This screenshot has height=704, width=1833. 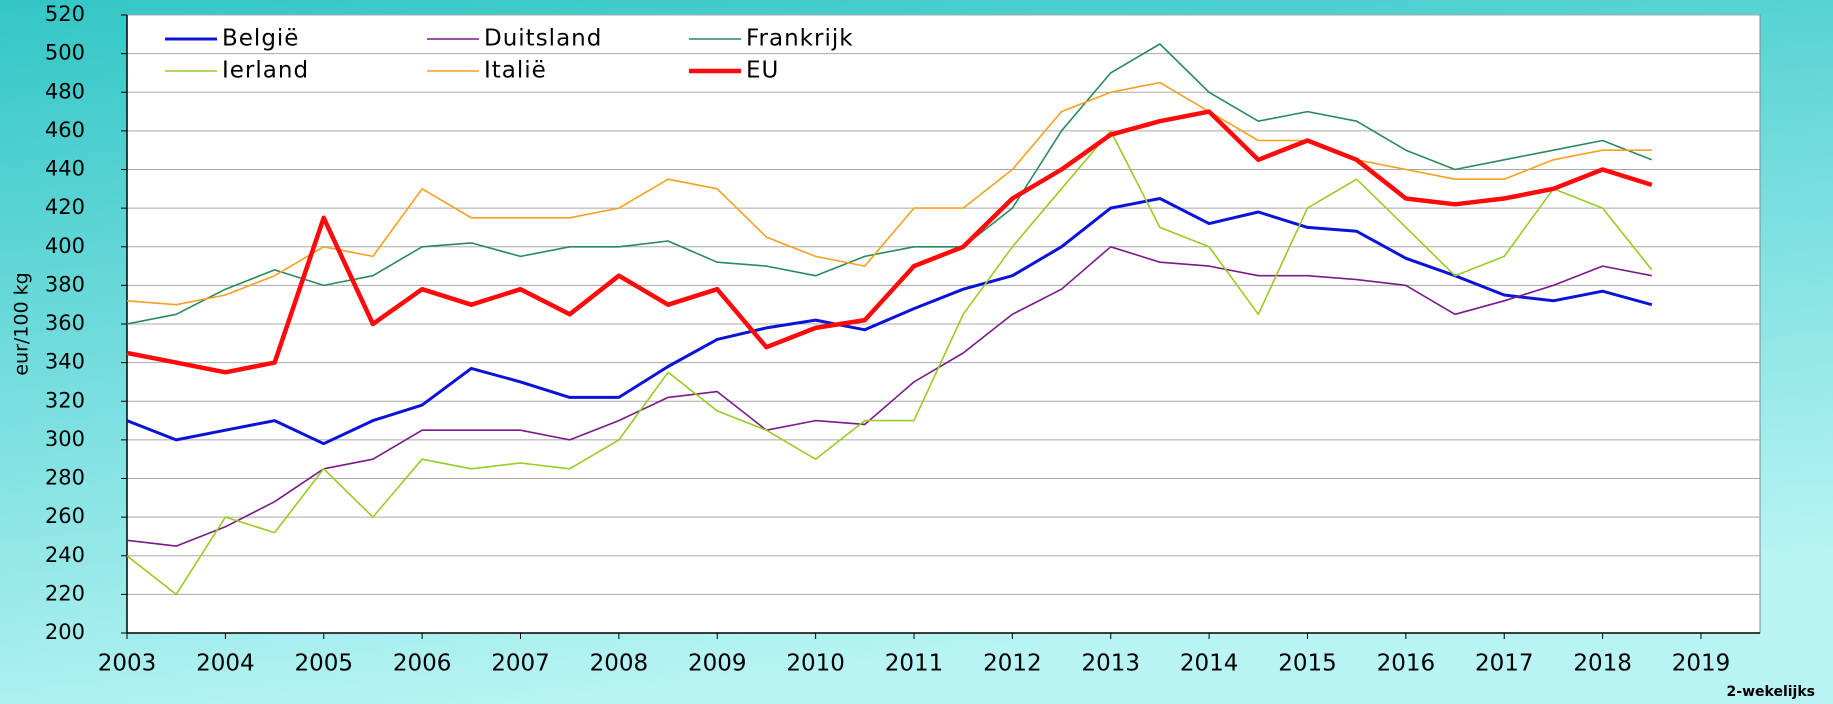 What do you see at coordinates (65, 53) in the screenshot?
I see `y-tick-label: 500` at bounding box center [65, 53].